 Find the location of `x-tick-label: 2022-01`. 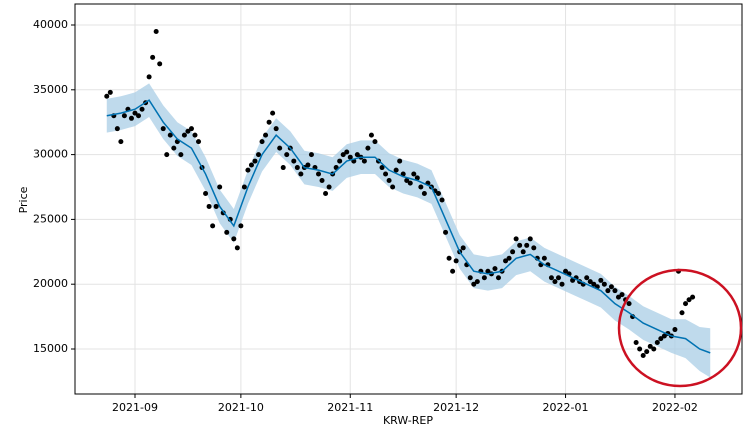

x-tick-label: 2022-01 is located at coordinates (566, 407).